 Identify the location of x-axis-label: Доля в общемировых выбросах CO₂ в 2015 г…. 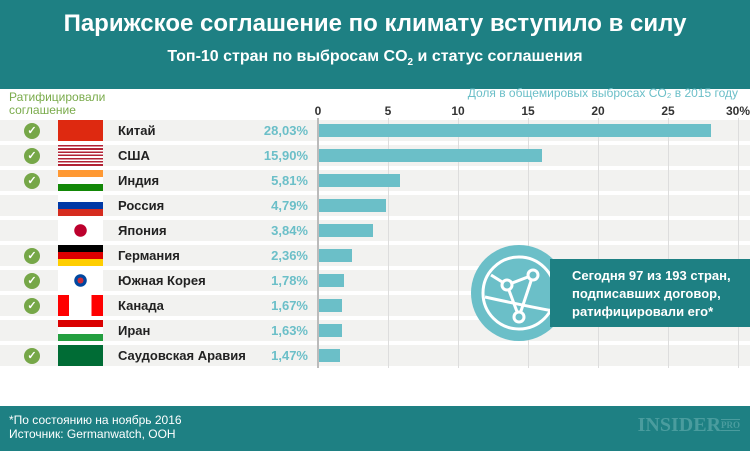
(602, 93).